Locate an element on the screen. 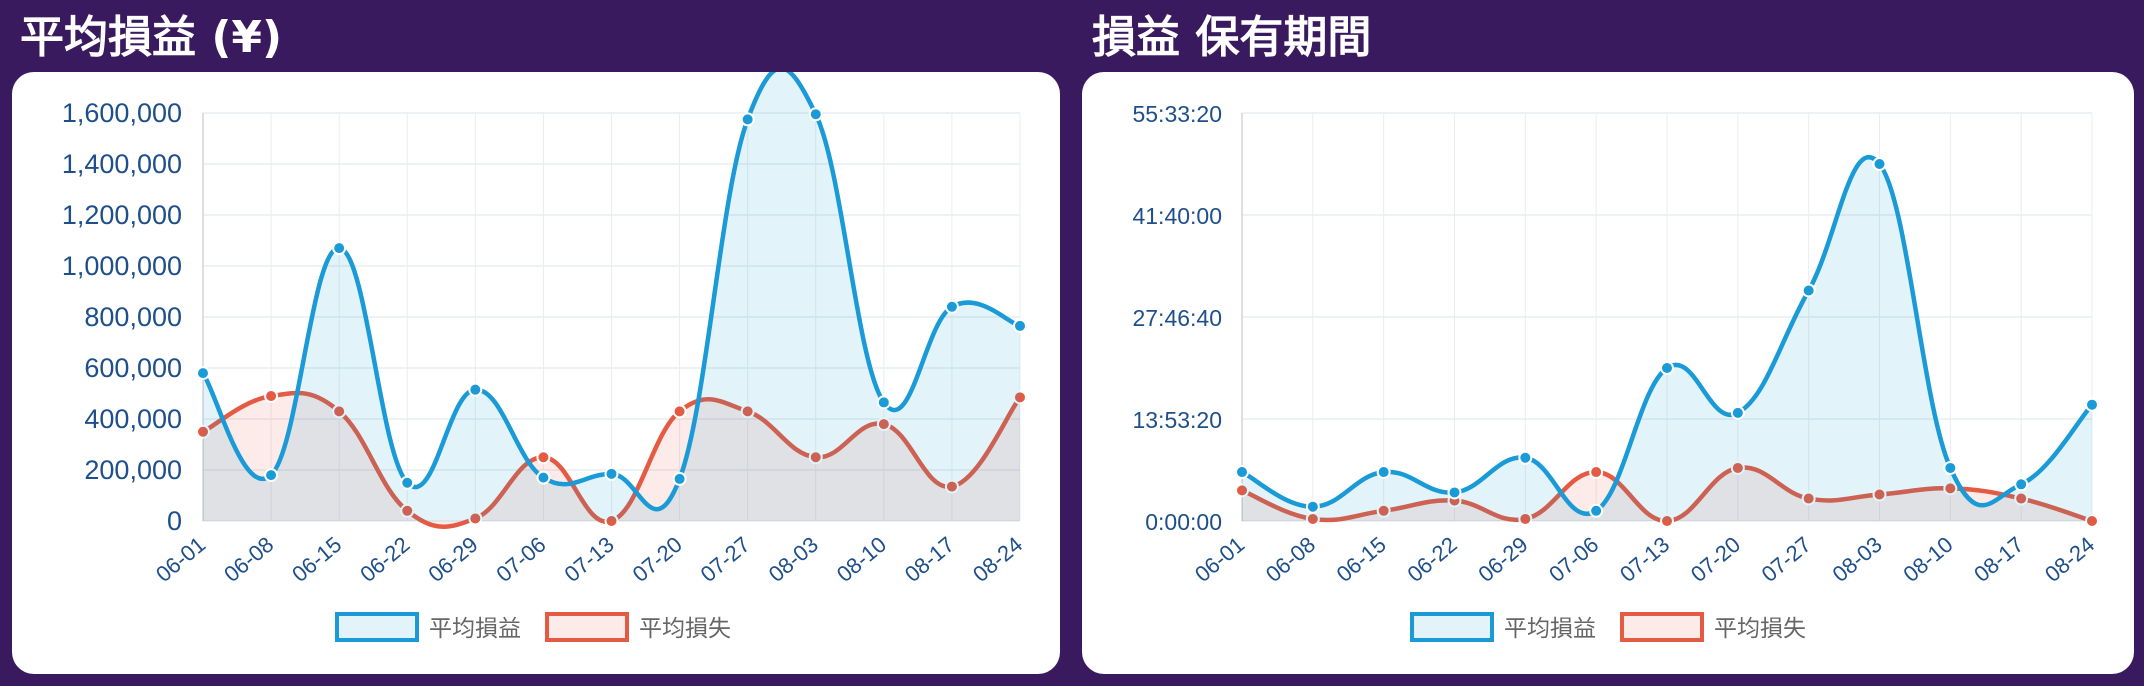  x-tick-label: 06-29 is located at coordinates (1502, 559).